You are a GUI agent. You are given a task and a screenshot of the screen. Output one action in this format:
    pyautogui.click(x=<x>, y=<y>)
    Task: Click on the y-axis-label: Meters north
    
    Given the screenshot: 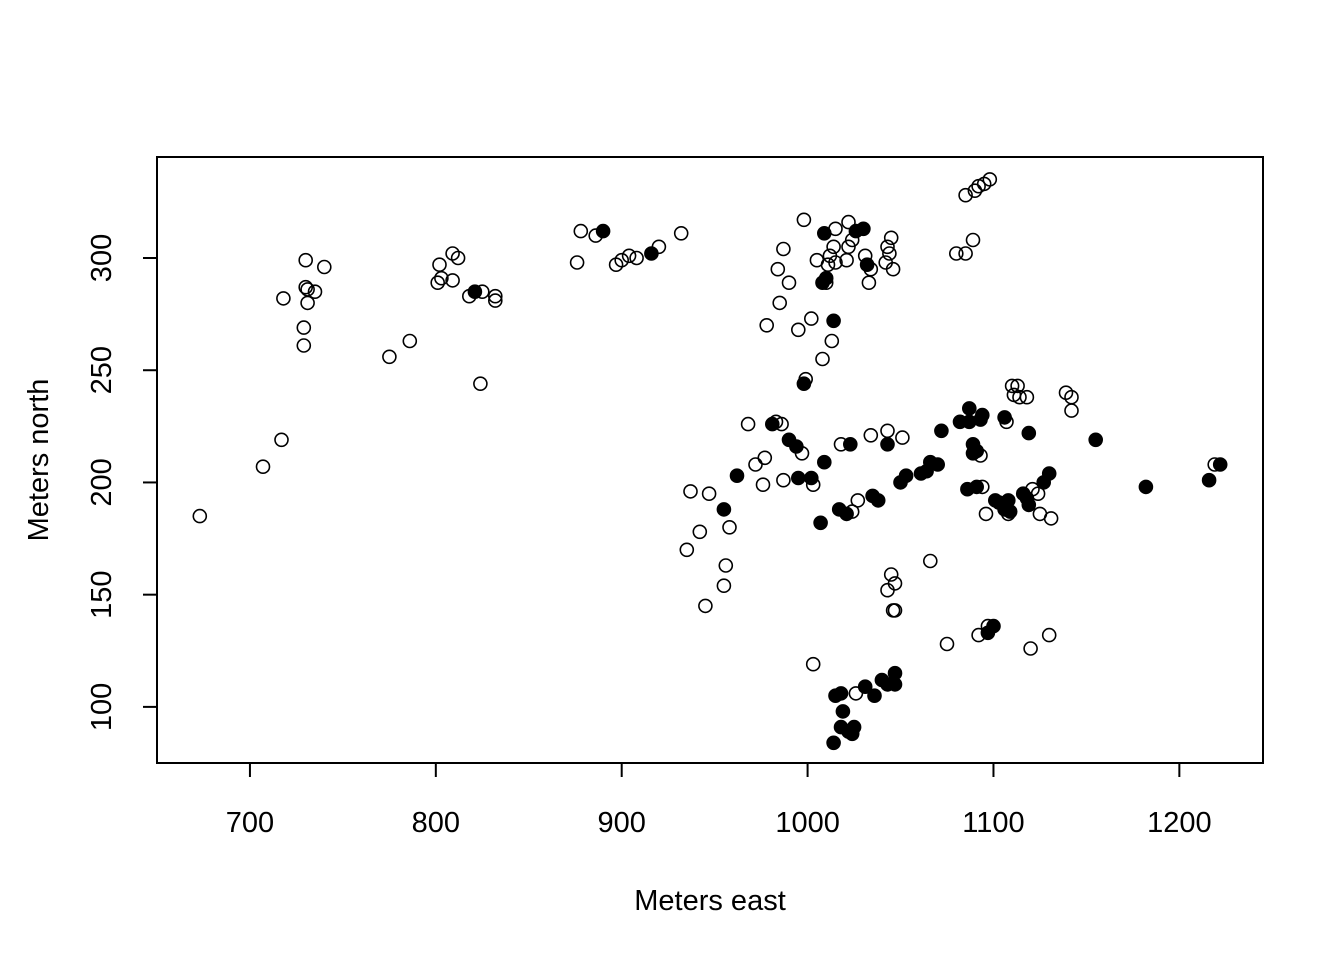 What is the action you would take?
    pyautogui.click(x=39, y=460)
    